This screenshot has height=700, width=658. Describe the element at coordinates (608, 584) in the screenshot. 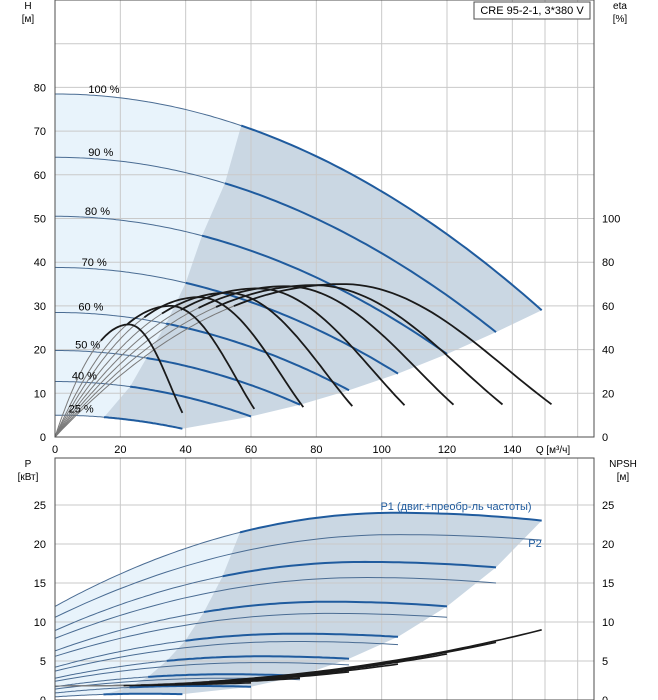

I see `npsh-tick-label: 15` at that location.